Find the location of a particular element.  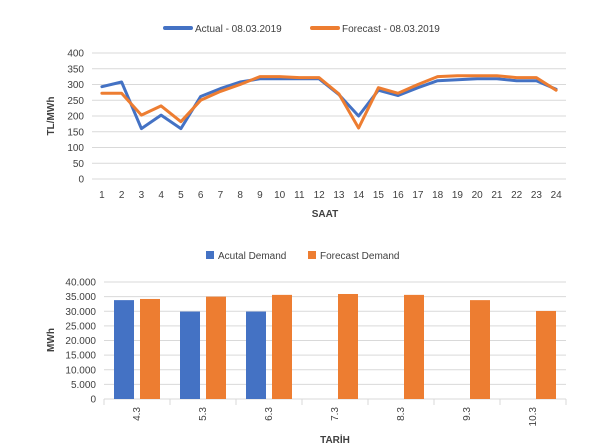

line-y-tick-label: 400 is located at coordinates (75, 54).